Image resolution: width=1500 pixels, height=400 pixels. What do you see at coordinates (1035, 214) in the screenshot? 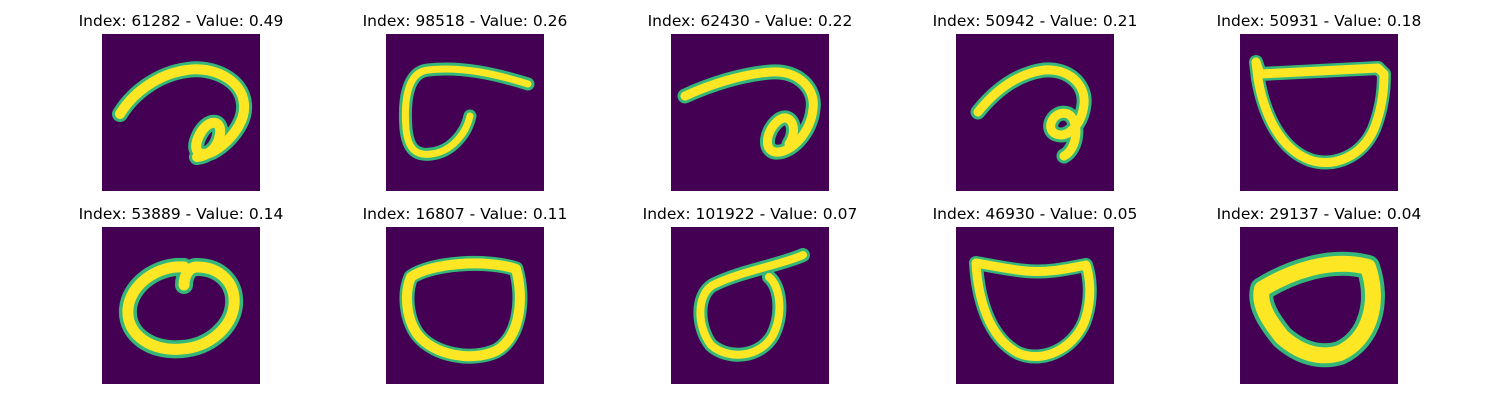
I see `panel-title: Index: 46930 - Value: 0.05` at bounding box center [1035, 214].